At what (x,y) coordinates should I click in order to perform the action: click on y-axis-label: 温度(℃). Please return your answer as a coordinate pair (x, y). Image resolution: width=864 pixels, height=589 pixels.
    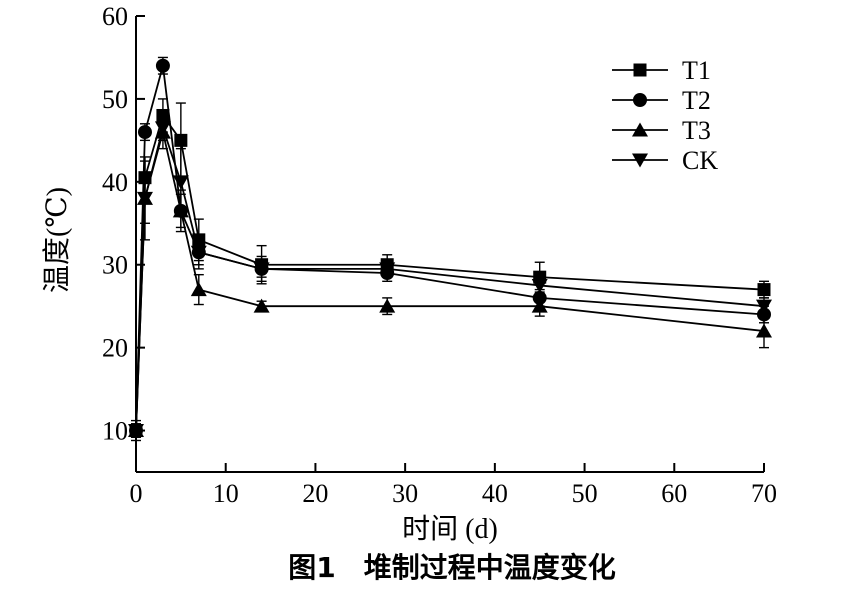
    Looking at the image, I should click on (57, 240).